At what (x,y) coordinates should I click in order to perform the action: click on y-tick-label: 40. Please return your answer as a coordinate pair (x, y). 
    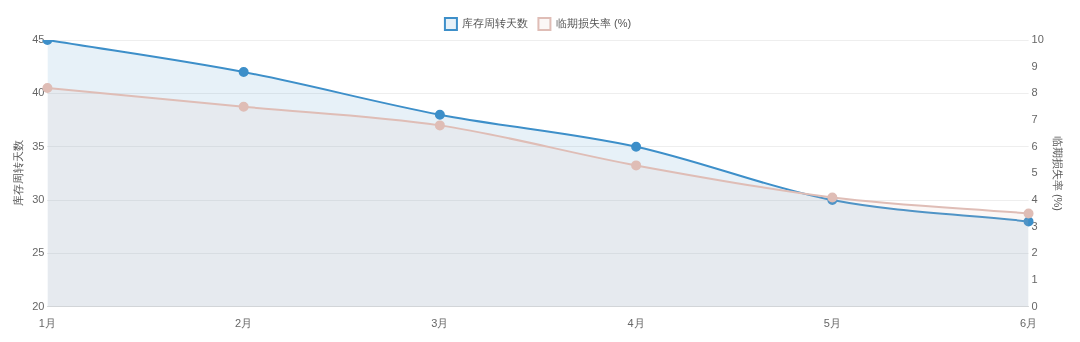
    Looking at the image, I should click on (38, 92).